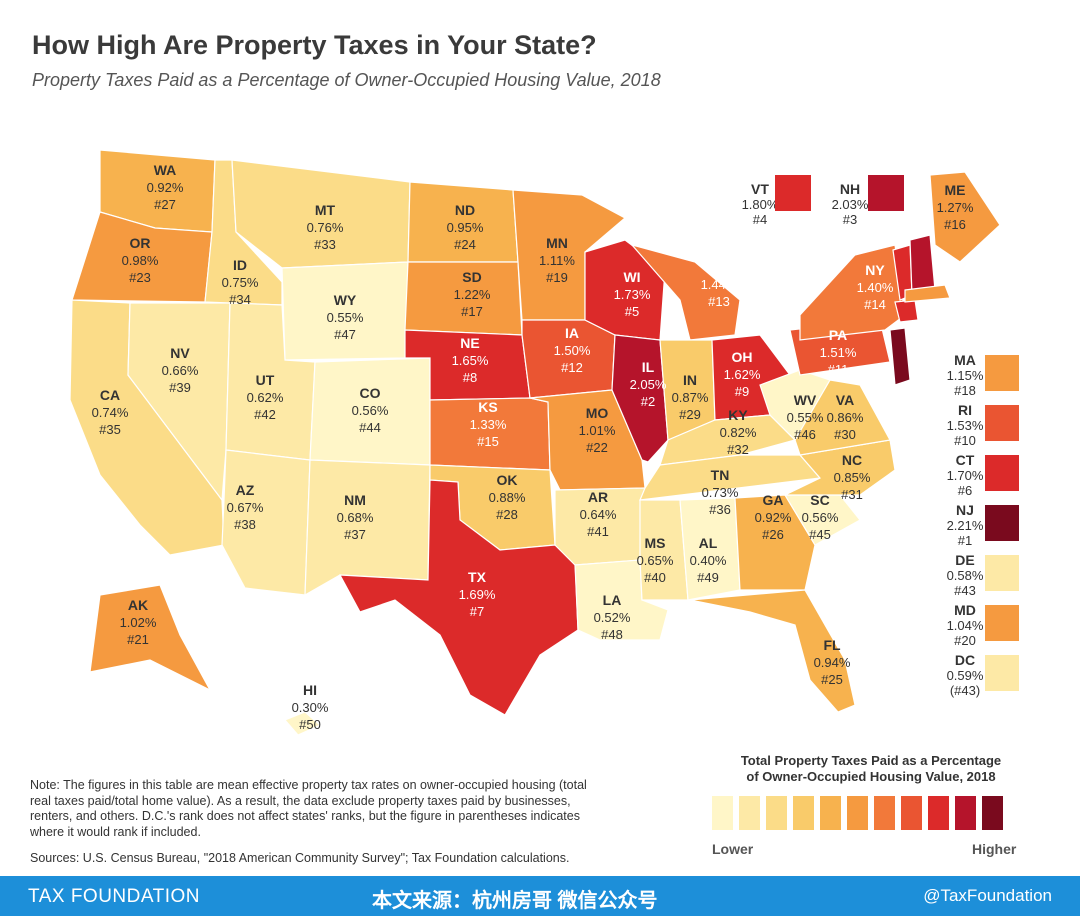 This screenshot has width=1080, height=916. I want to click on state-label-oh: OH 1.62% #9, so click(742, 374).